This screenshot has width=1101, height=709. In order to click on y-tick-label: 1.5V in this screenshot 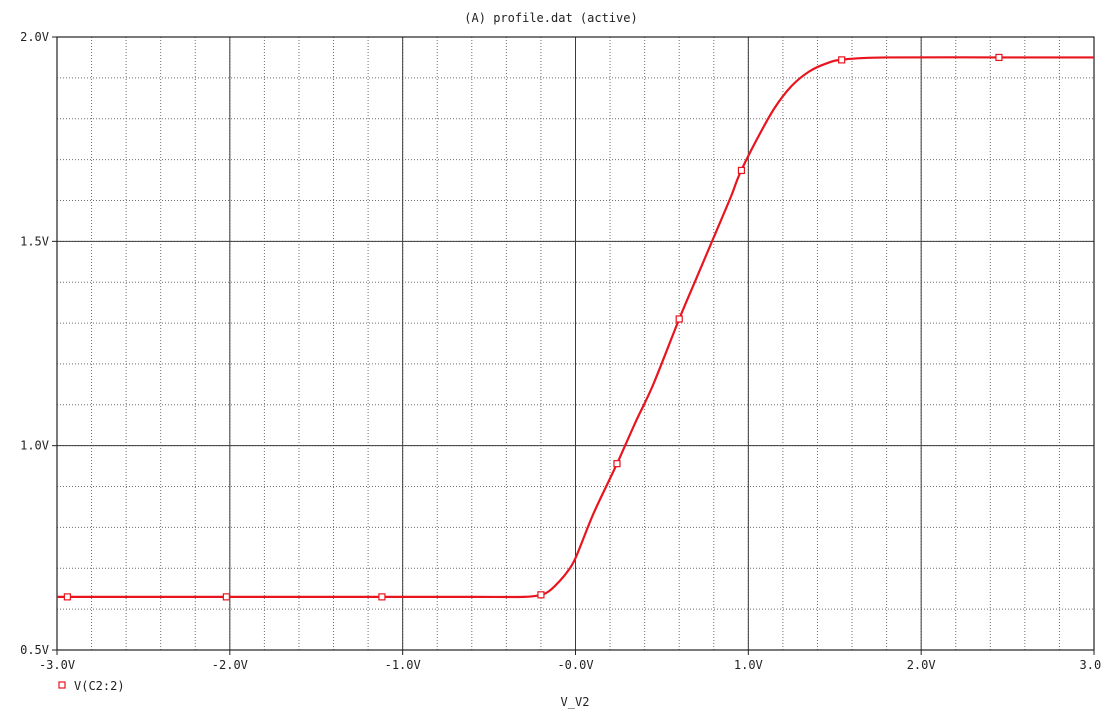, I will do `click(34, 241)`.